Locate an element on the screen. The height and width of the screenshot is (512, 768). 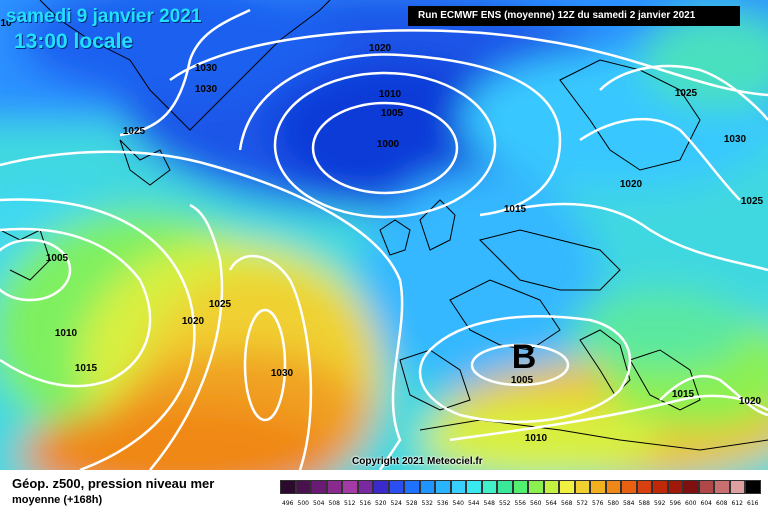
color-scale-tick: 604 is located at coordinates (706, 503).